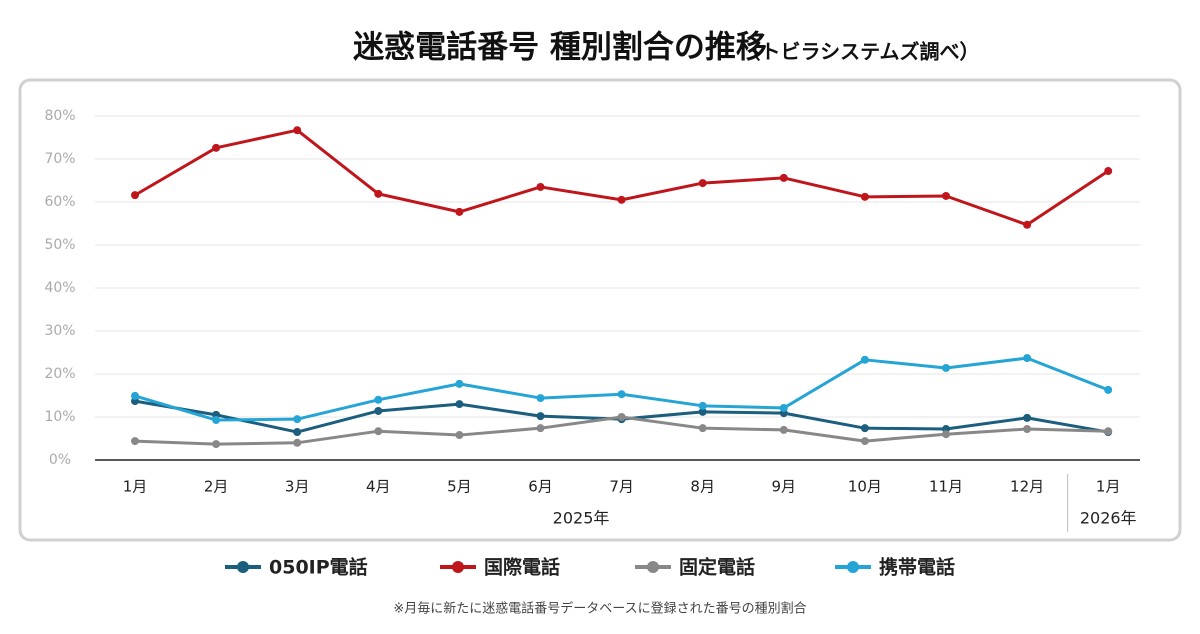 This screenshot has width=1200, height=634. What do you see at coordinates (717, 567) in the screenshot?
I see `legend-label: 固定電話` at bounding box center [717, 567].